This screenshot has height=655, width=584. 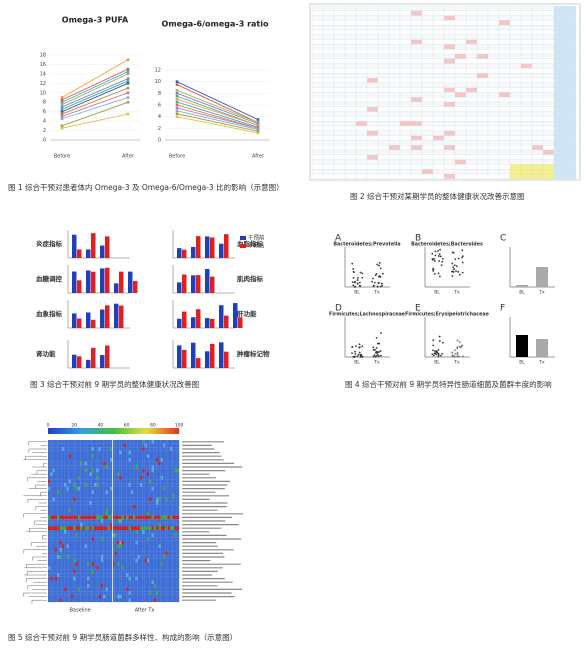 What do you see at coordinates (437, 363) in the screenshot?
I see `group-label: BL` at bounding box center [437, 363].